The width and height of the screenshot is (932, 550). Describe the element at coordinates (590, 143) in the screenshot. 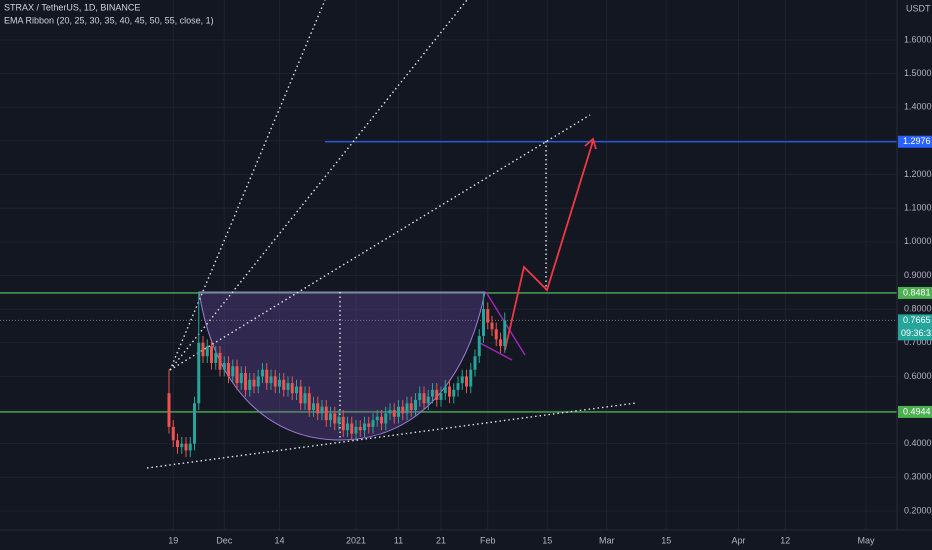

I see `arrow-head` at that location.